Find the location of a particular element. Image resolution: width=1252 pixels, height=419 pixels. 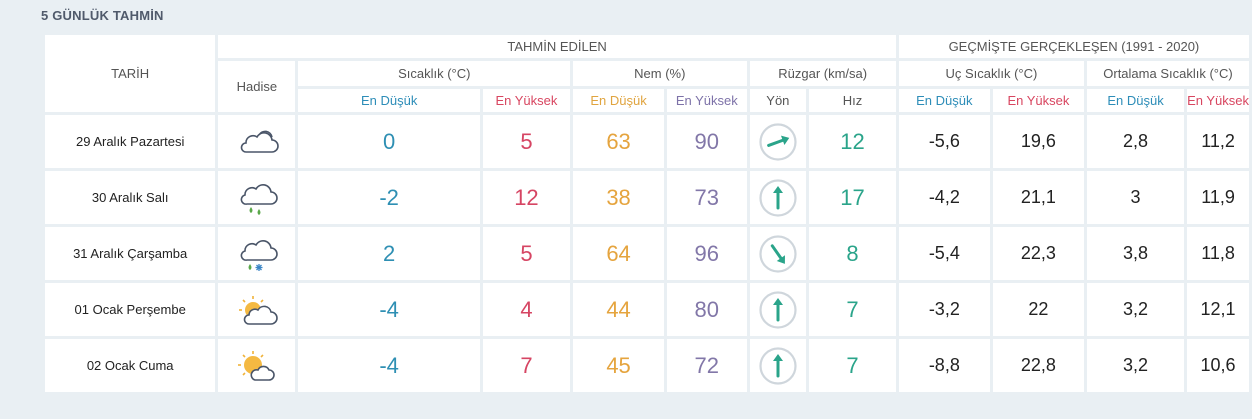

wind-speed: 8 is located at coordinates (852, 253).